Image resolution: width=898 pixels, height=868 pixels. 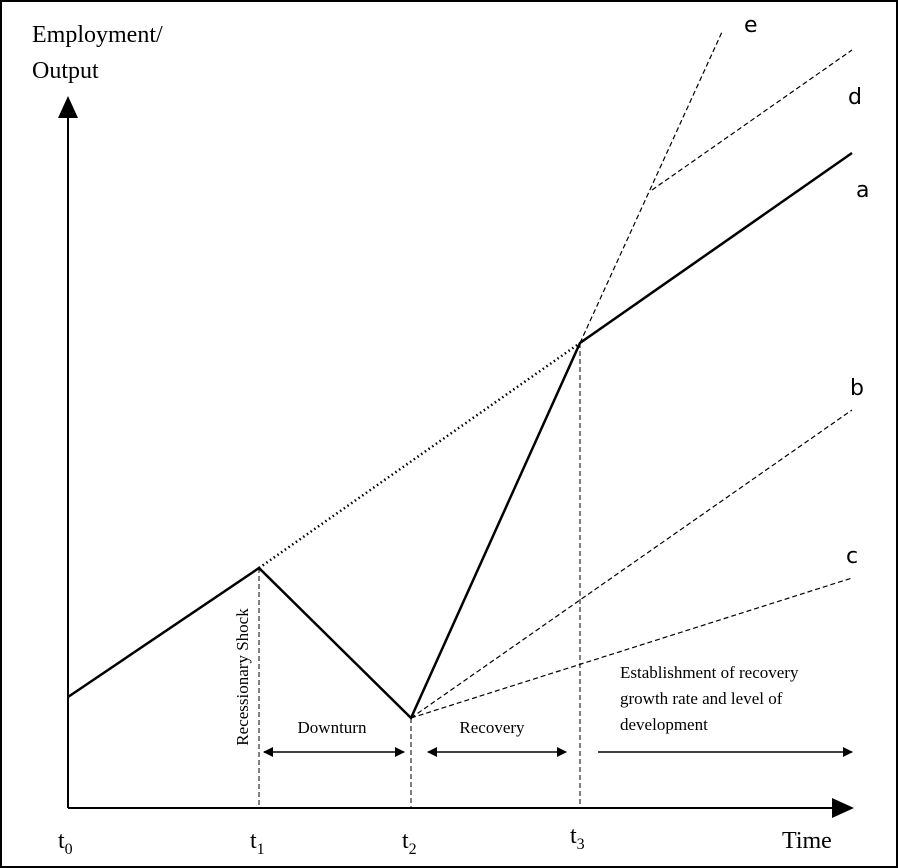 What do you see at coordinates (332, 727) in the screenshot?
I see `phase-label: Downturn` at bounding box center [332, 727].